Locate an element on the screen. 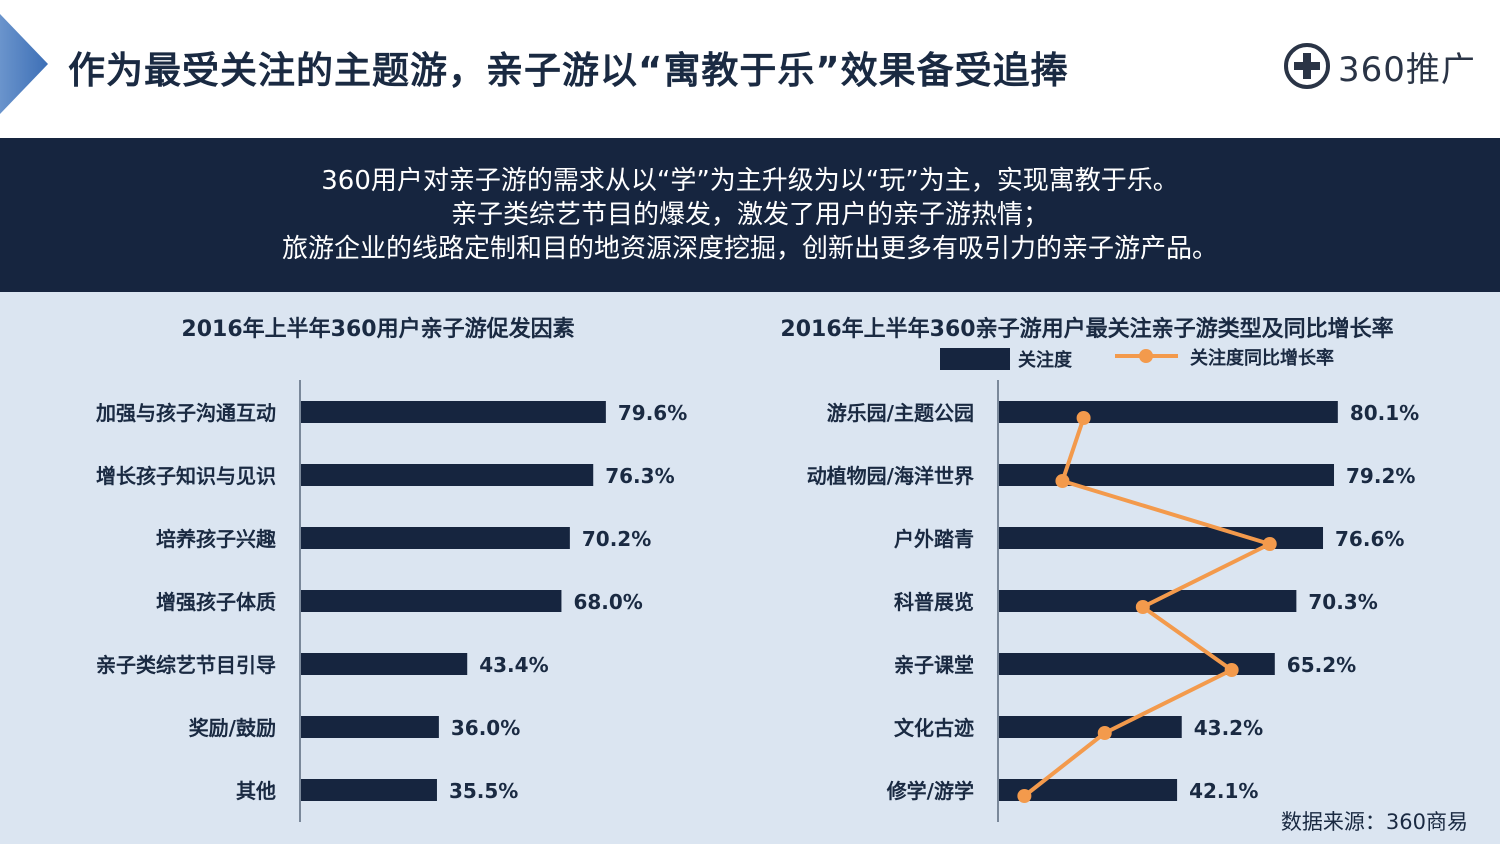 This screenshot has width=1500, height=844. right-chart-title: 2016年上半年360亲子游用户最关注亲子游类型及同比增长率 is located at coordinates (1086, 329).